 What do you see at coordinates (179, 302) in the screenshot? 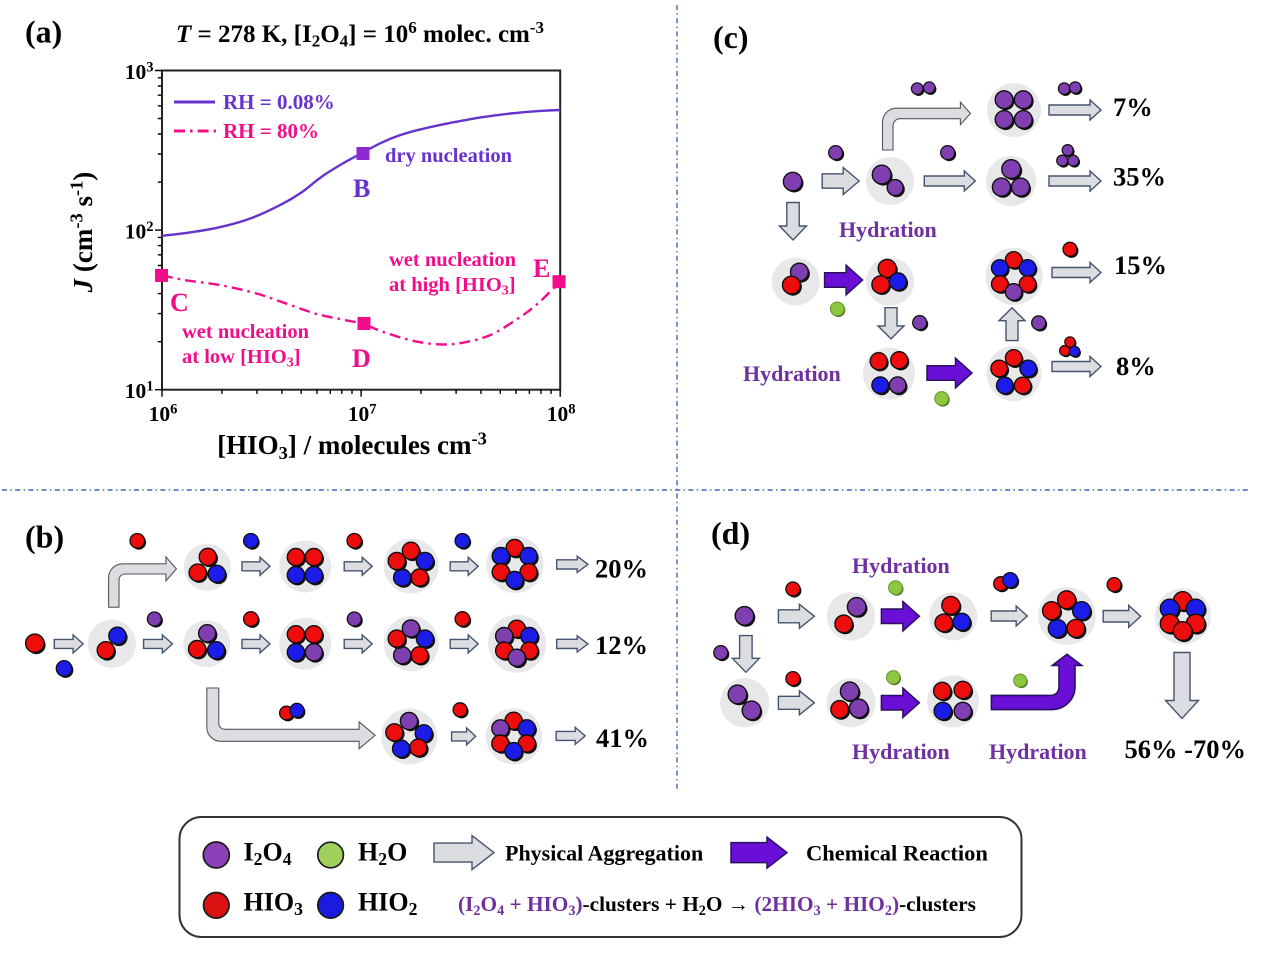
I see `svg-text: C` at bounding box center [179, 302].